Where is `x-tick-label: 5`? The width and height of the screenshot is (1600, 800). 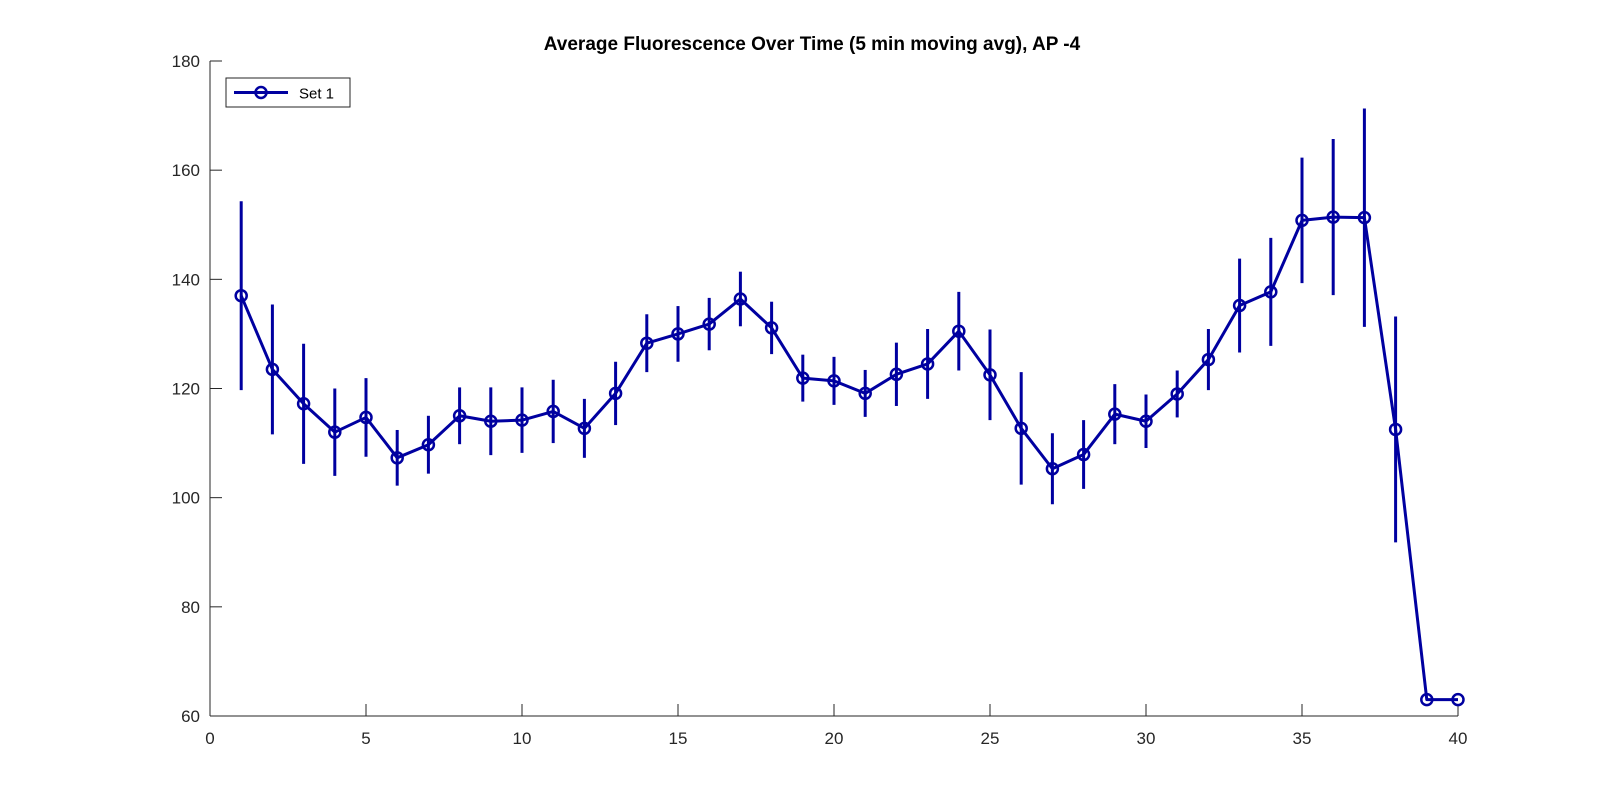
x-tick-label: 5 is located at coordinates (365, 738).